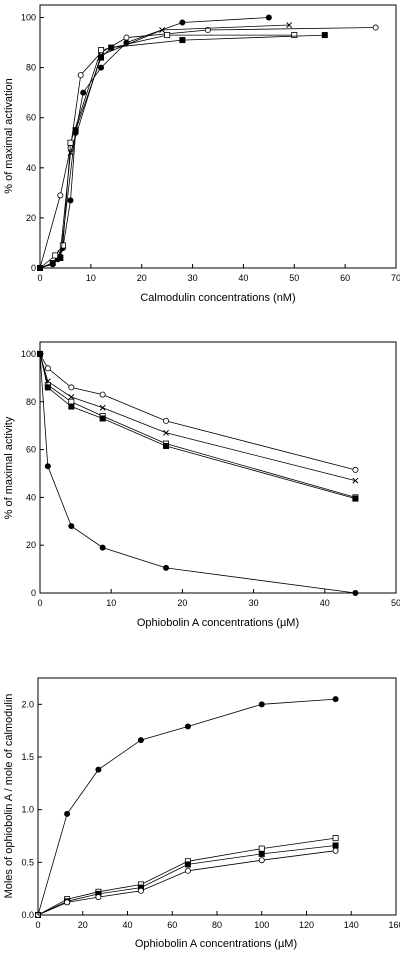 Image resolution: width=400 pixels, height=955 pixels. What do you see at coordinates (217, 925) in the screenshot?
I see `x-tick-label: 80` at bounding box center [217, 925].